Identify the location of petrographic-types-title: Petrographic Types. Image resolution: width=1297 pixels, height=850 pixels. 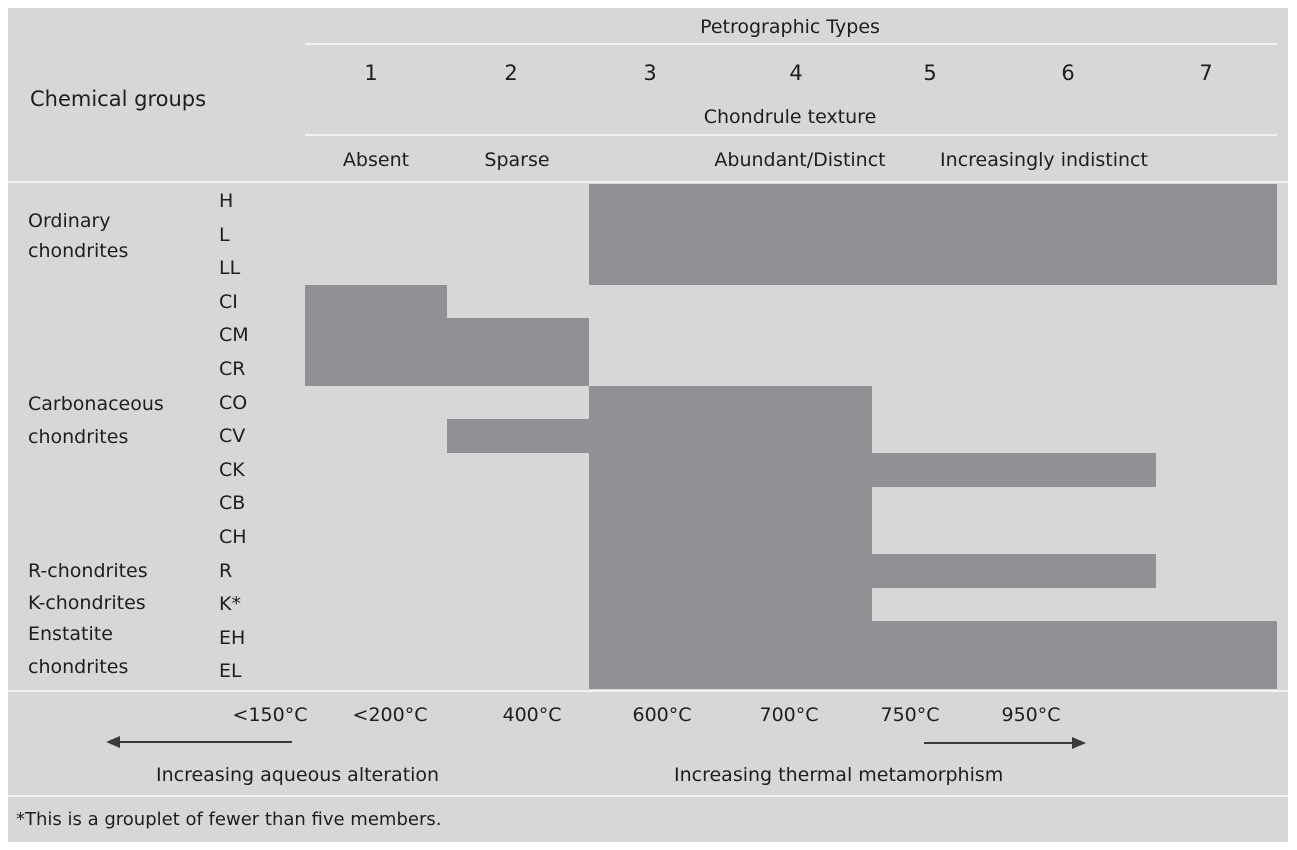
(790, 27).